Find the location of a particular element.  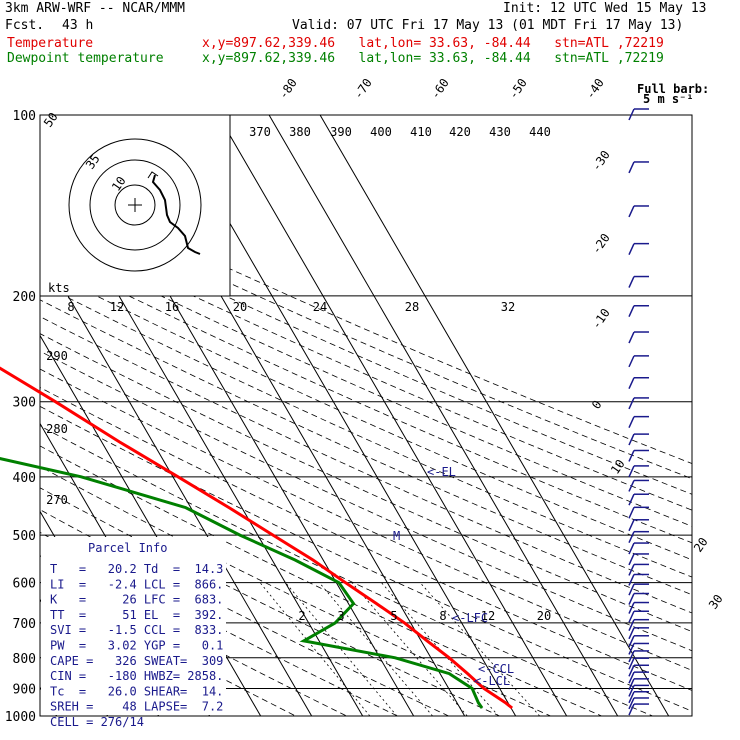

parcel-info-row: Tc = 26.0 SHEAR= 14. is located at coordinates (136, 691).